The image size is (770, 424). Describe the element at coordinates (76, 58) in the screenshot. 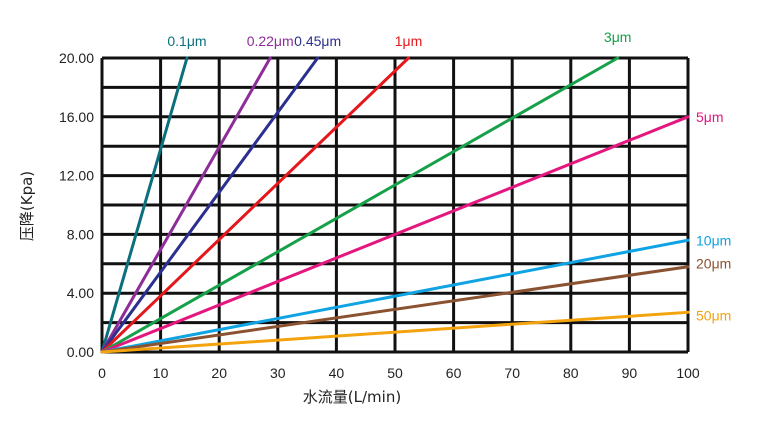

I see `y-tick-label: 20.00` at that location.